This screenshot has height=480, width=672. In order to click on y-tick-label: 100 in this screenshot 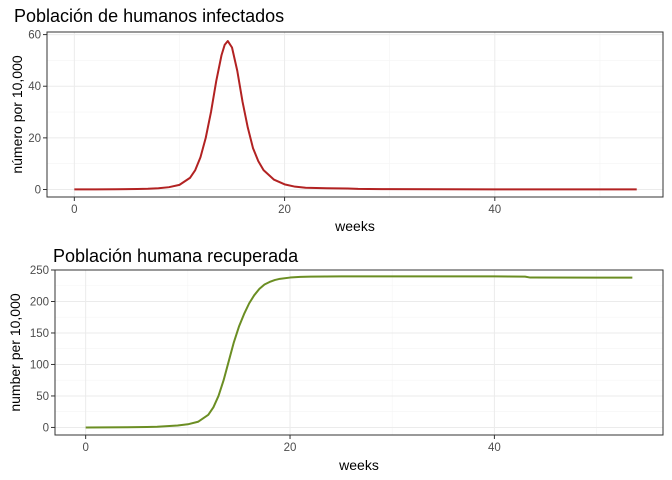, I will do `click(39, 365)`.